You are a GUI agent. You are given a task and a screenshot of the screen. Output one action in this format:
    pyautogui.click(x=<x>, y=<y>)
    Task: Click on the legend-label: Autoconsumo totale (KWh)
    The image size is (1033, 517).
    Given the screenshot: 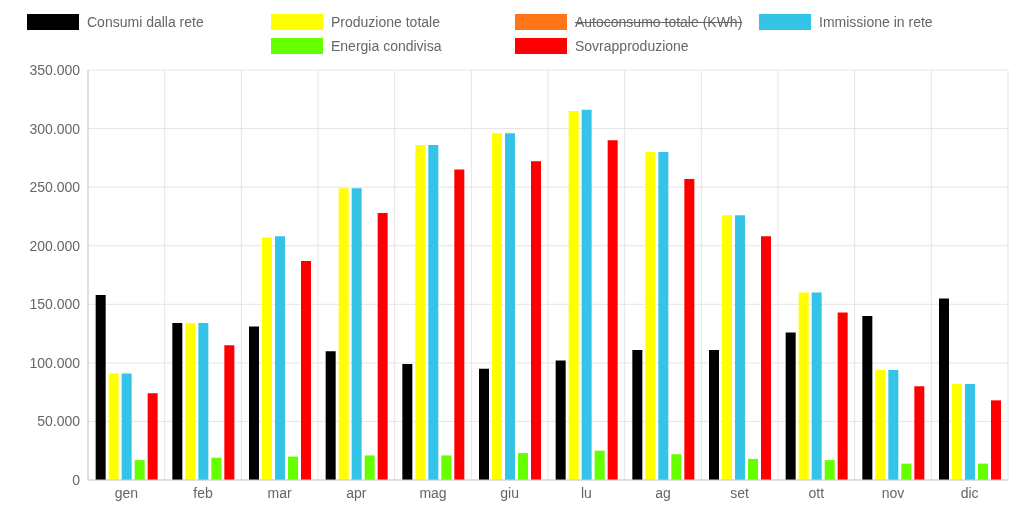 What is the action you would take?
    pyautogui.click(x=659, y=22)
    